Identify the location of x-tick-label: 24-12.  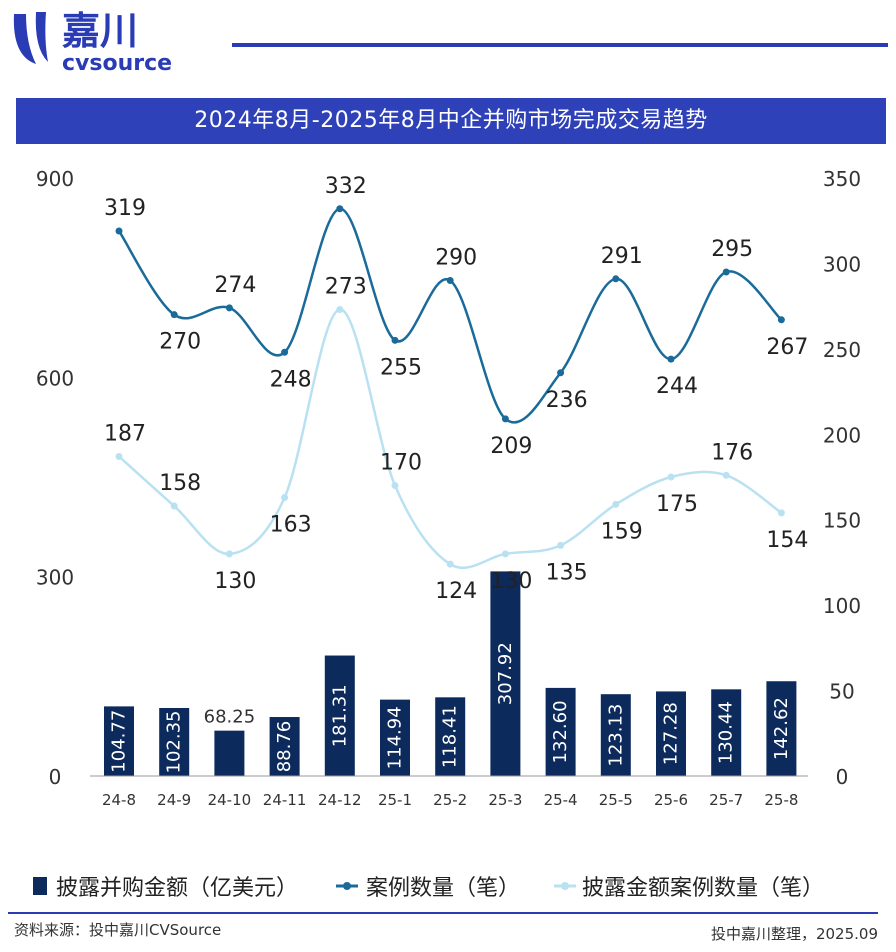
(340, 800).